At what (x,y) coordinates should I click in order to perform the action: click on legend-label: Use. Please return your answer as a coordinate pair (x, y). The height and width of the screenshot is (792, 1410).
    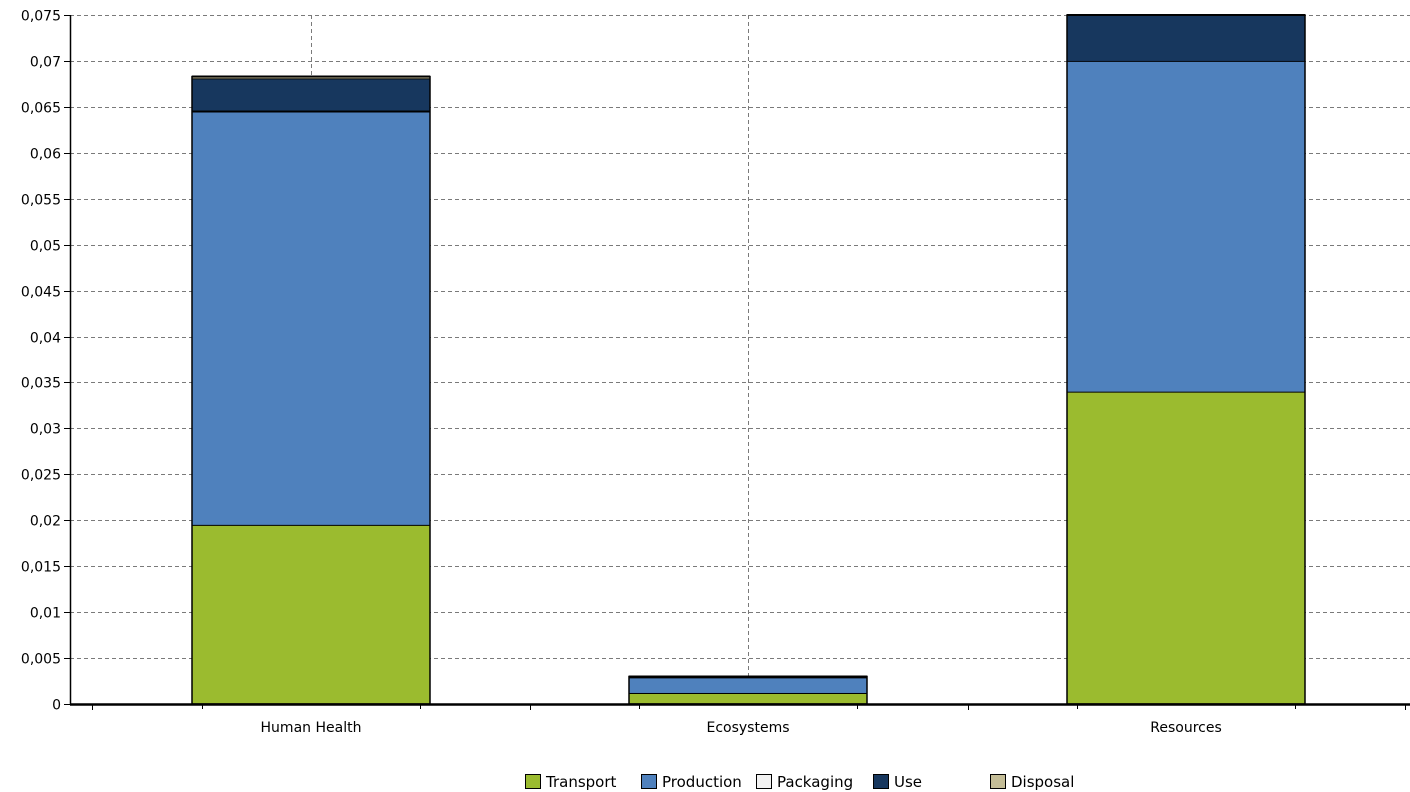
    Looking at the image, I should click on (908, 782).